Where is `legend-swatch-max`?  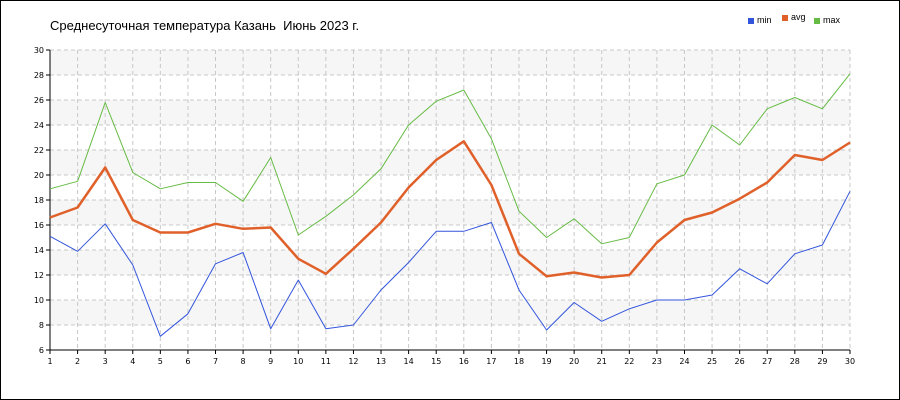 legend-swatch-max is located at coordinates (817, 20).